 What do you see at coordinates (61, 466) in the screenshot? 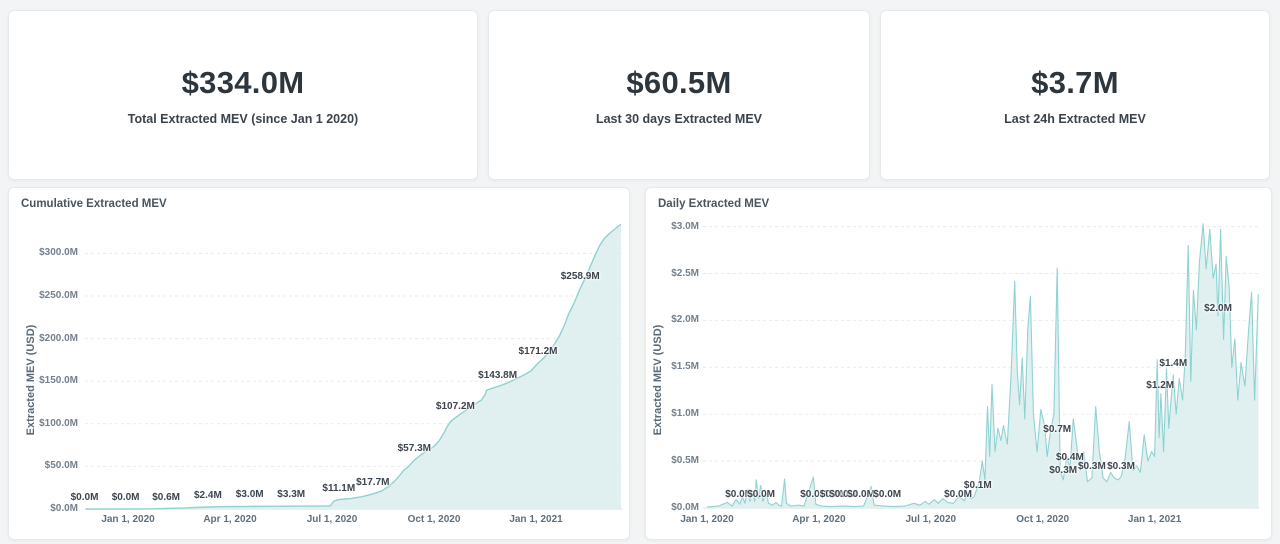
I see `y-tick-label: $50.0M` at bounding box center [61, 466].